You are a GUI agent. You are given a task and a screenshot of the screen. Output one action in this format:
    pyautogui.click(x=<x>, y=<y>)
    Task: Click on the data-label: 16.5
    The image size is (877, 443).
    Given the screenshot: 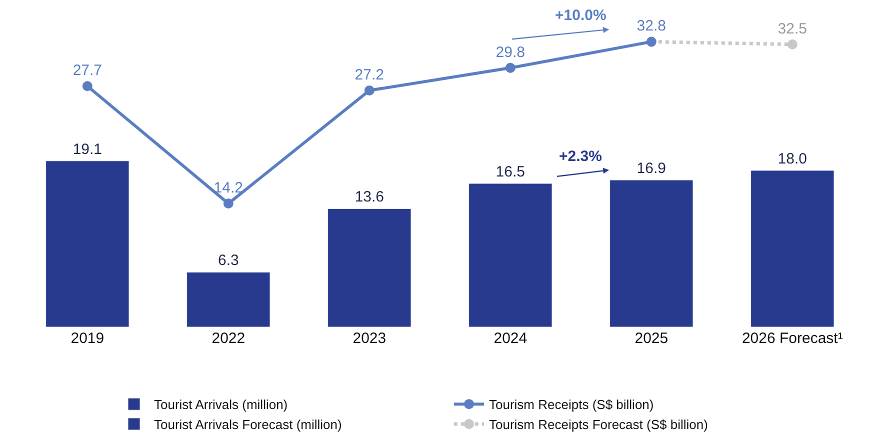 What is the action you would take?
    pyautogui.click(x=511, y=172)
    